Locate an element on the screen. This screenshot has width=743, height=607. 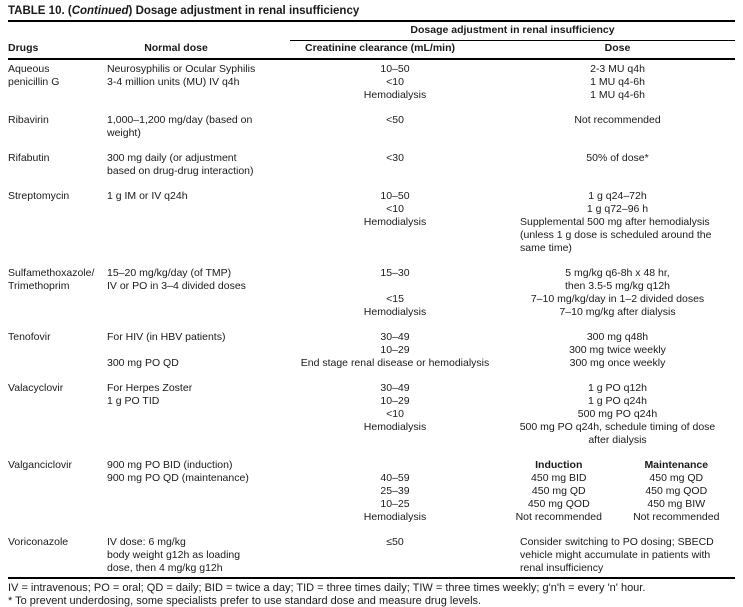
row-line: <15 7–10 mg/kg/day in 1–2 divided doses is located at coordinates (371, 299).